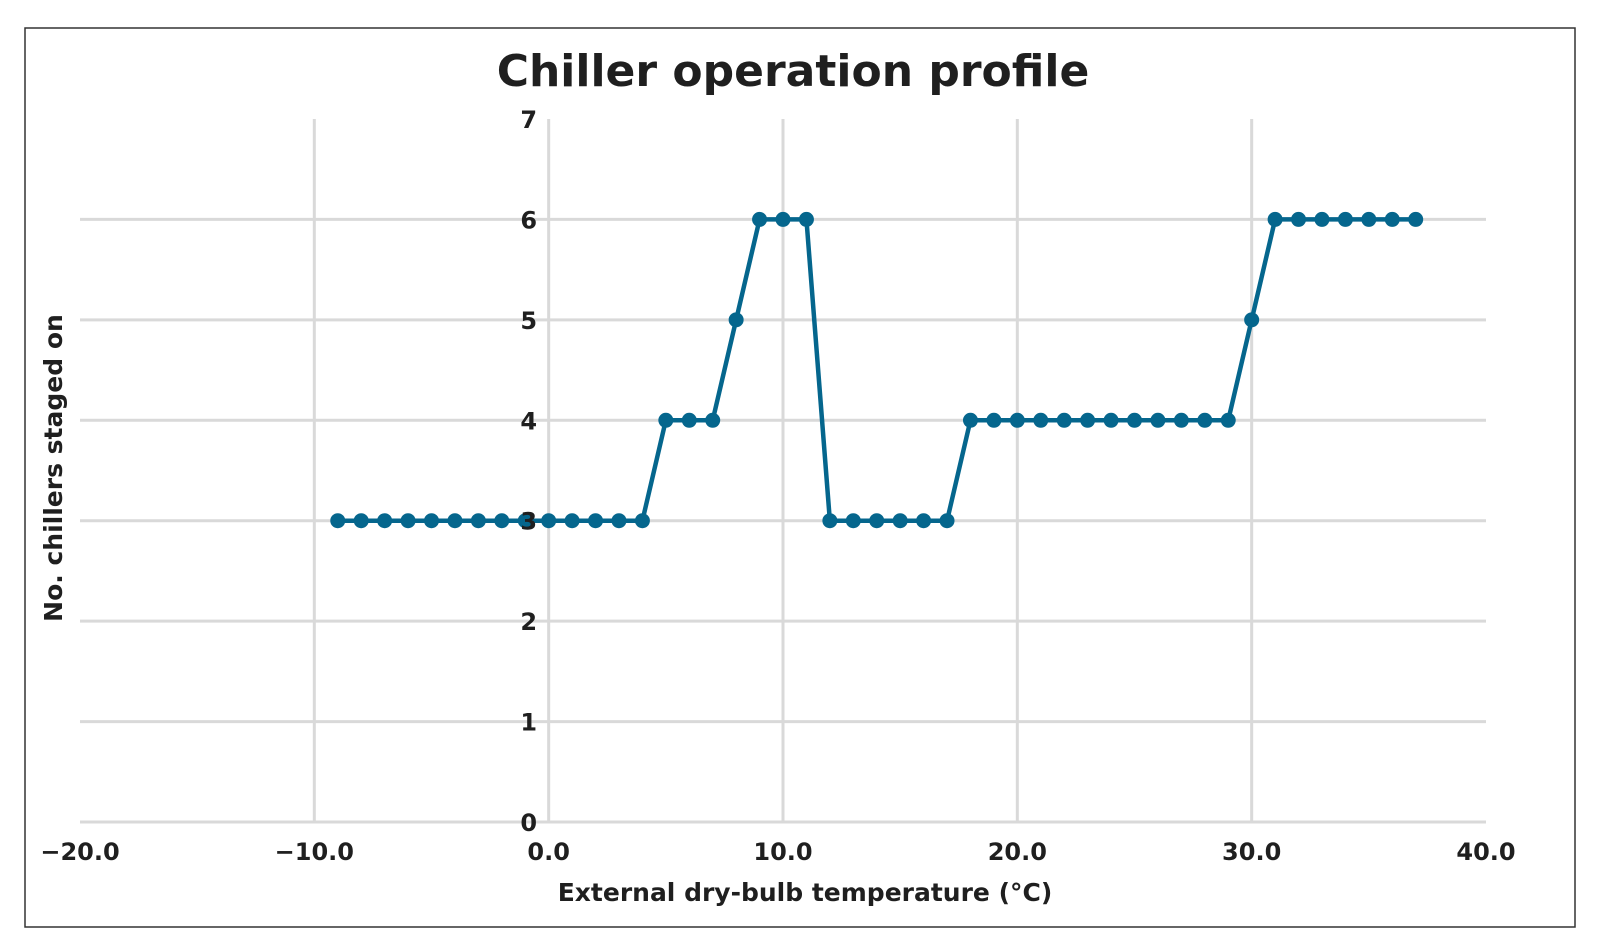 Image resolution: width=1600 pixels, height=952 pixels. Describe the element at coordinates (528, 823) in the screenshot. I see `y-tick-label: 0` at that location.